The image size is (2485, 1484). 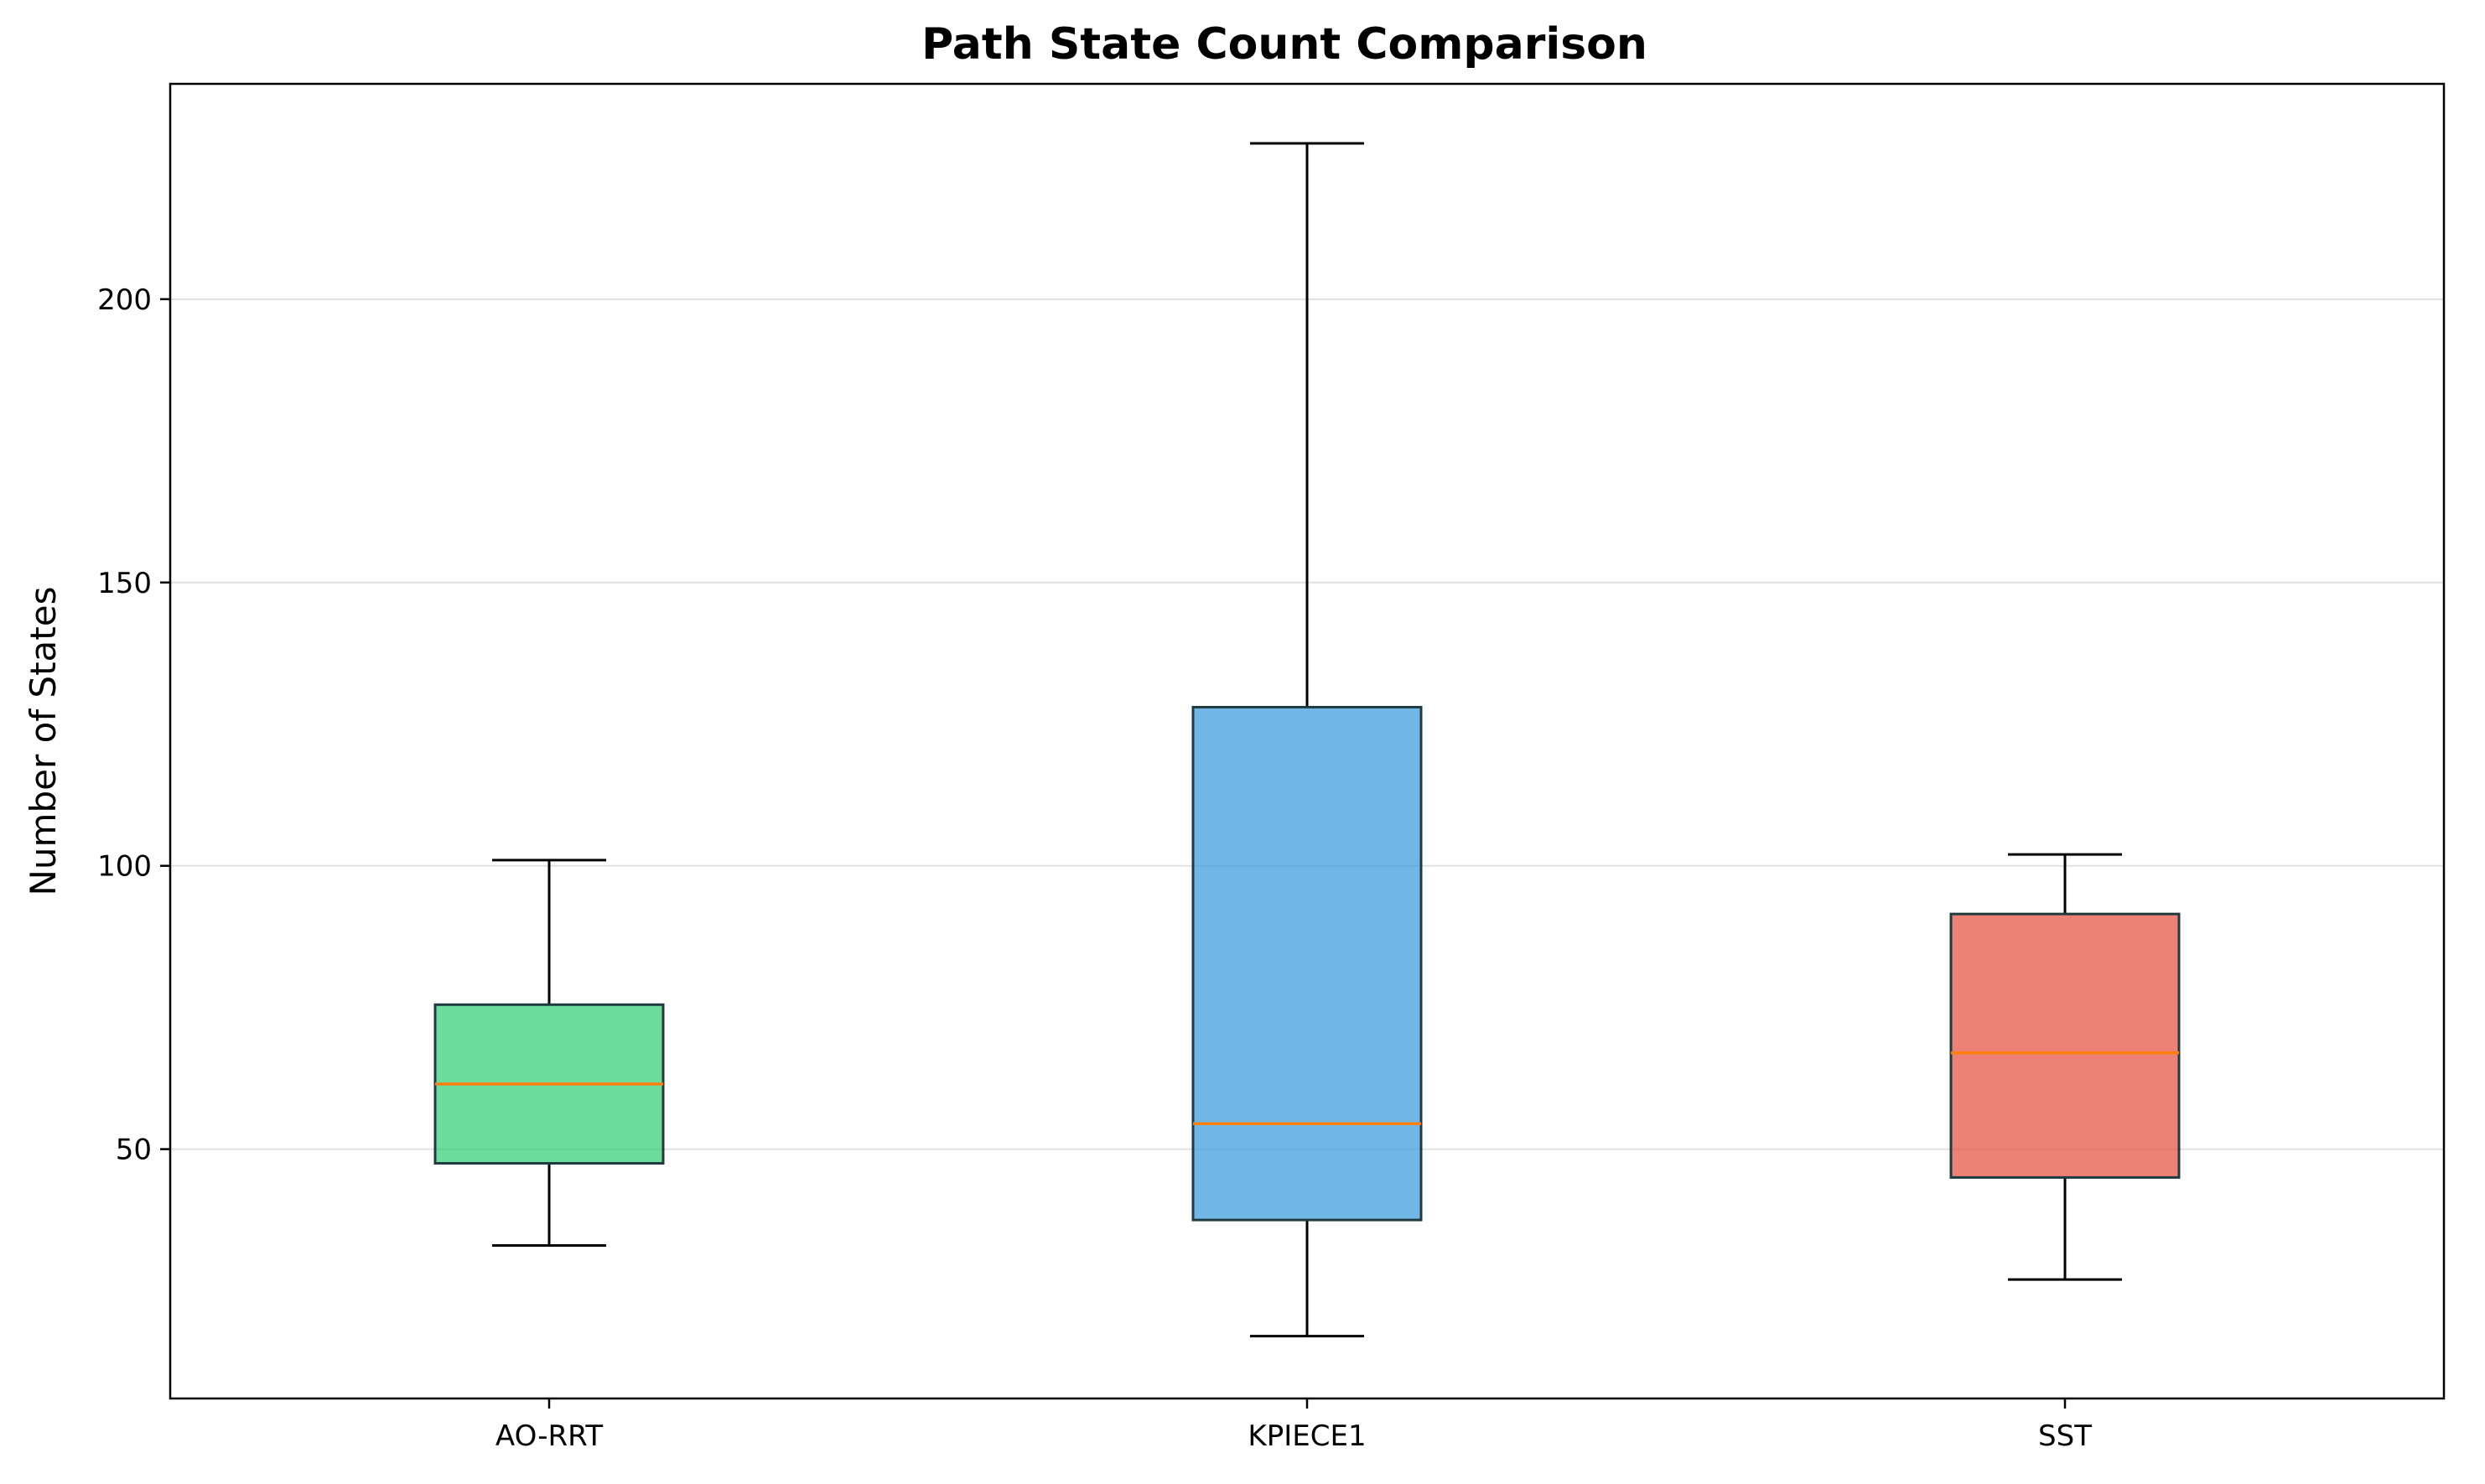 I want to click on box-group-kpiece1, so click(x=1307, y=740).